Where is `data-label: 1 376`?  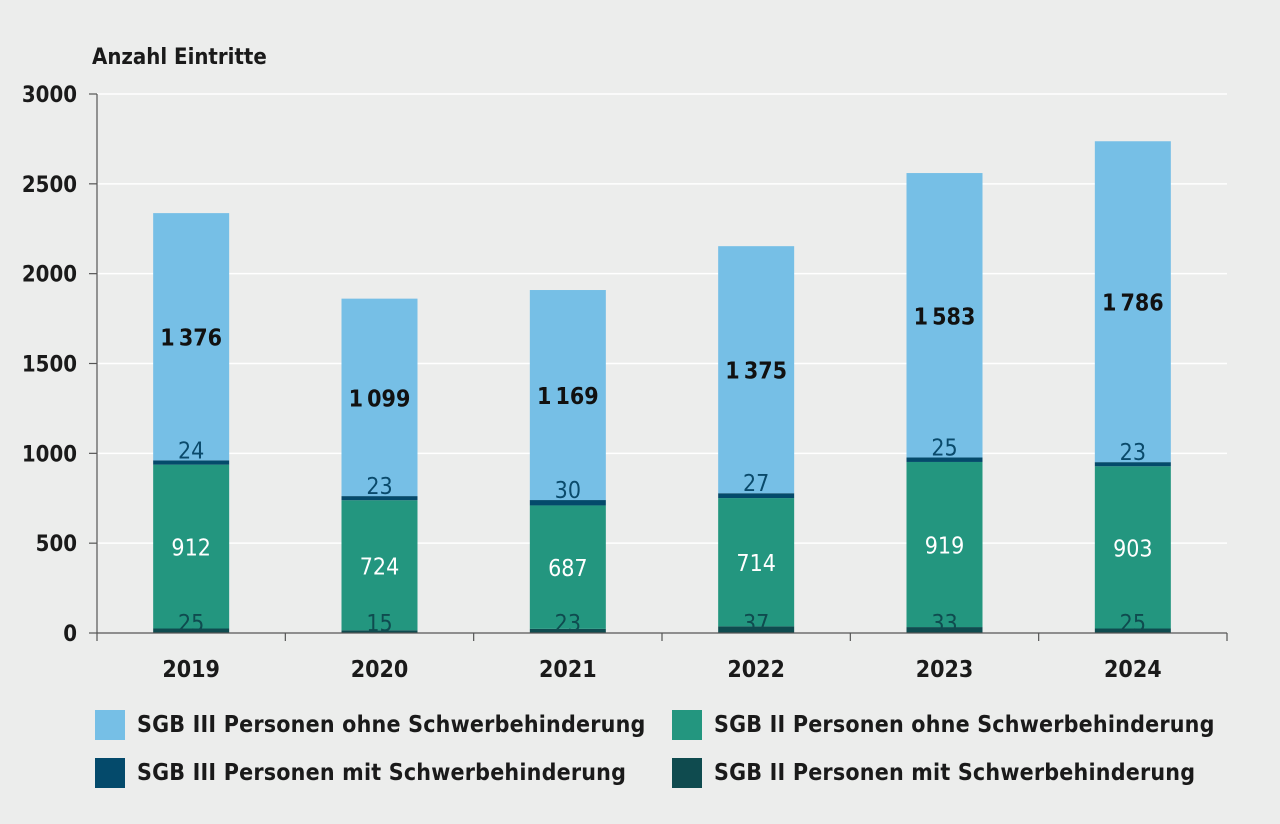 data-label: 1 376 is located at coordinates (191, 339).